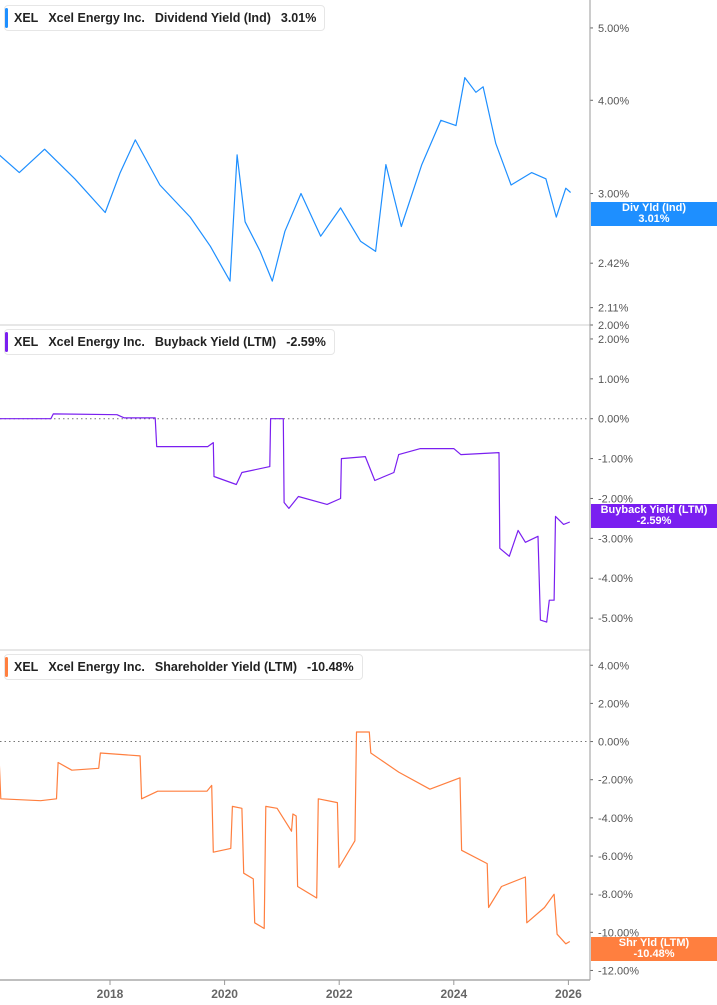  Describe the element at coordinates (615, 895) in the screenshot. I see `y-tick-label: -8.00%` at that location.